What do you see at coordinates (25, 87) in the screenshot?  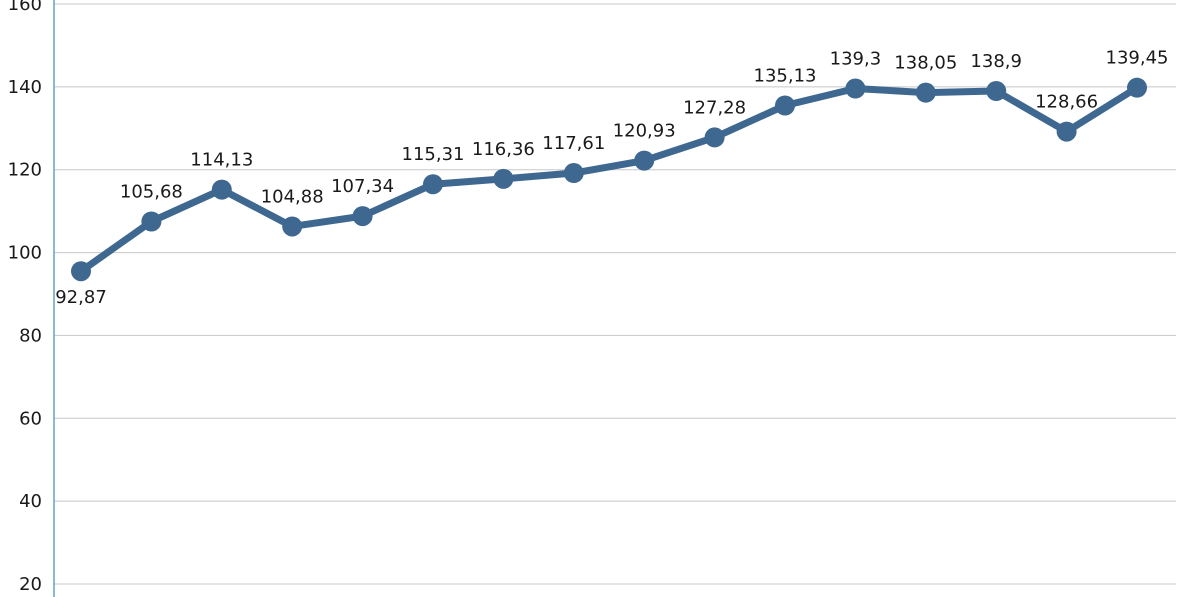 I see `y-tick-label-140: 140` at bounding box center [25, 87].